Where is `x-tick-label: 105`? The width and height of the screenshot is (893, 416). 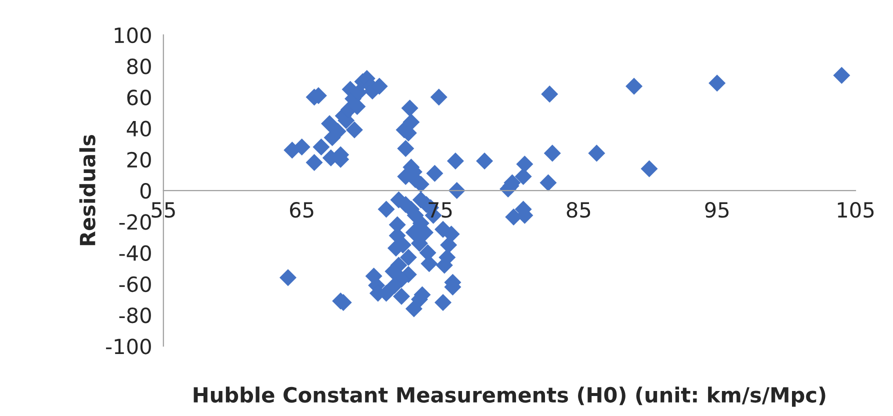 x-tick-label: 105 is located at coordinates (856, 210).